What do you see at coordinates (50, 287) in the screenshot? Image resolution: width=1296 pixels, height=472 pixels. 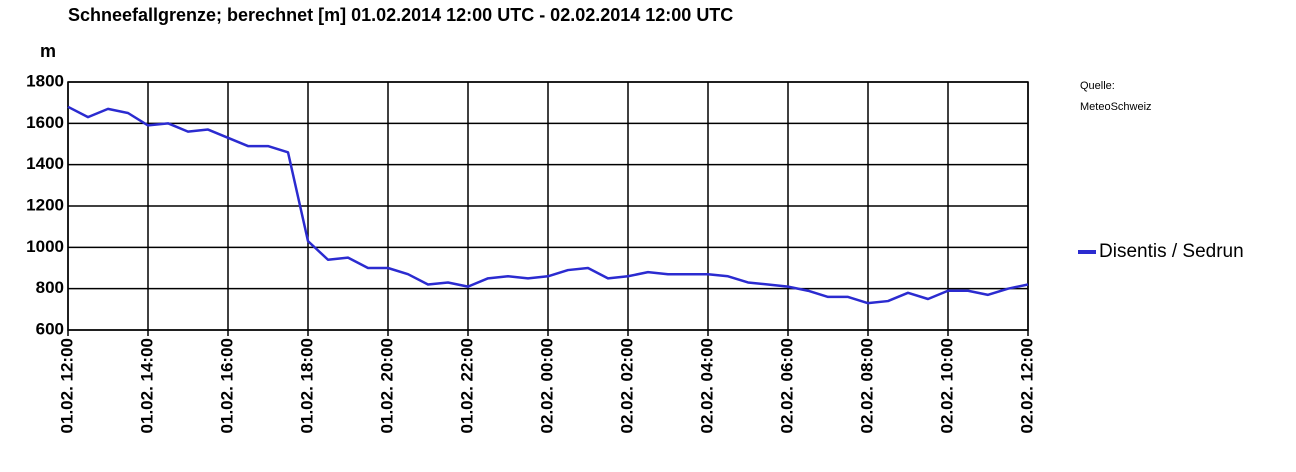 I see `y-tick-label: 800` at bounding box center [50, 287].